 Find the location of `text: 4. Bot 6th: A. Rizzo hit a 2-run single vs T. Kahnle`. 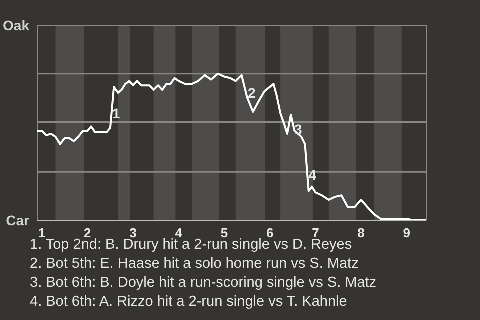

text: 4. Bot 6th: A. Rizzo hit a 2-run single vs T. Kahnle is located at coordinates (189, 302).